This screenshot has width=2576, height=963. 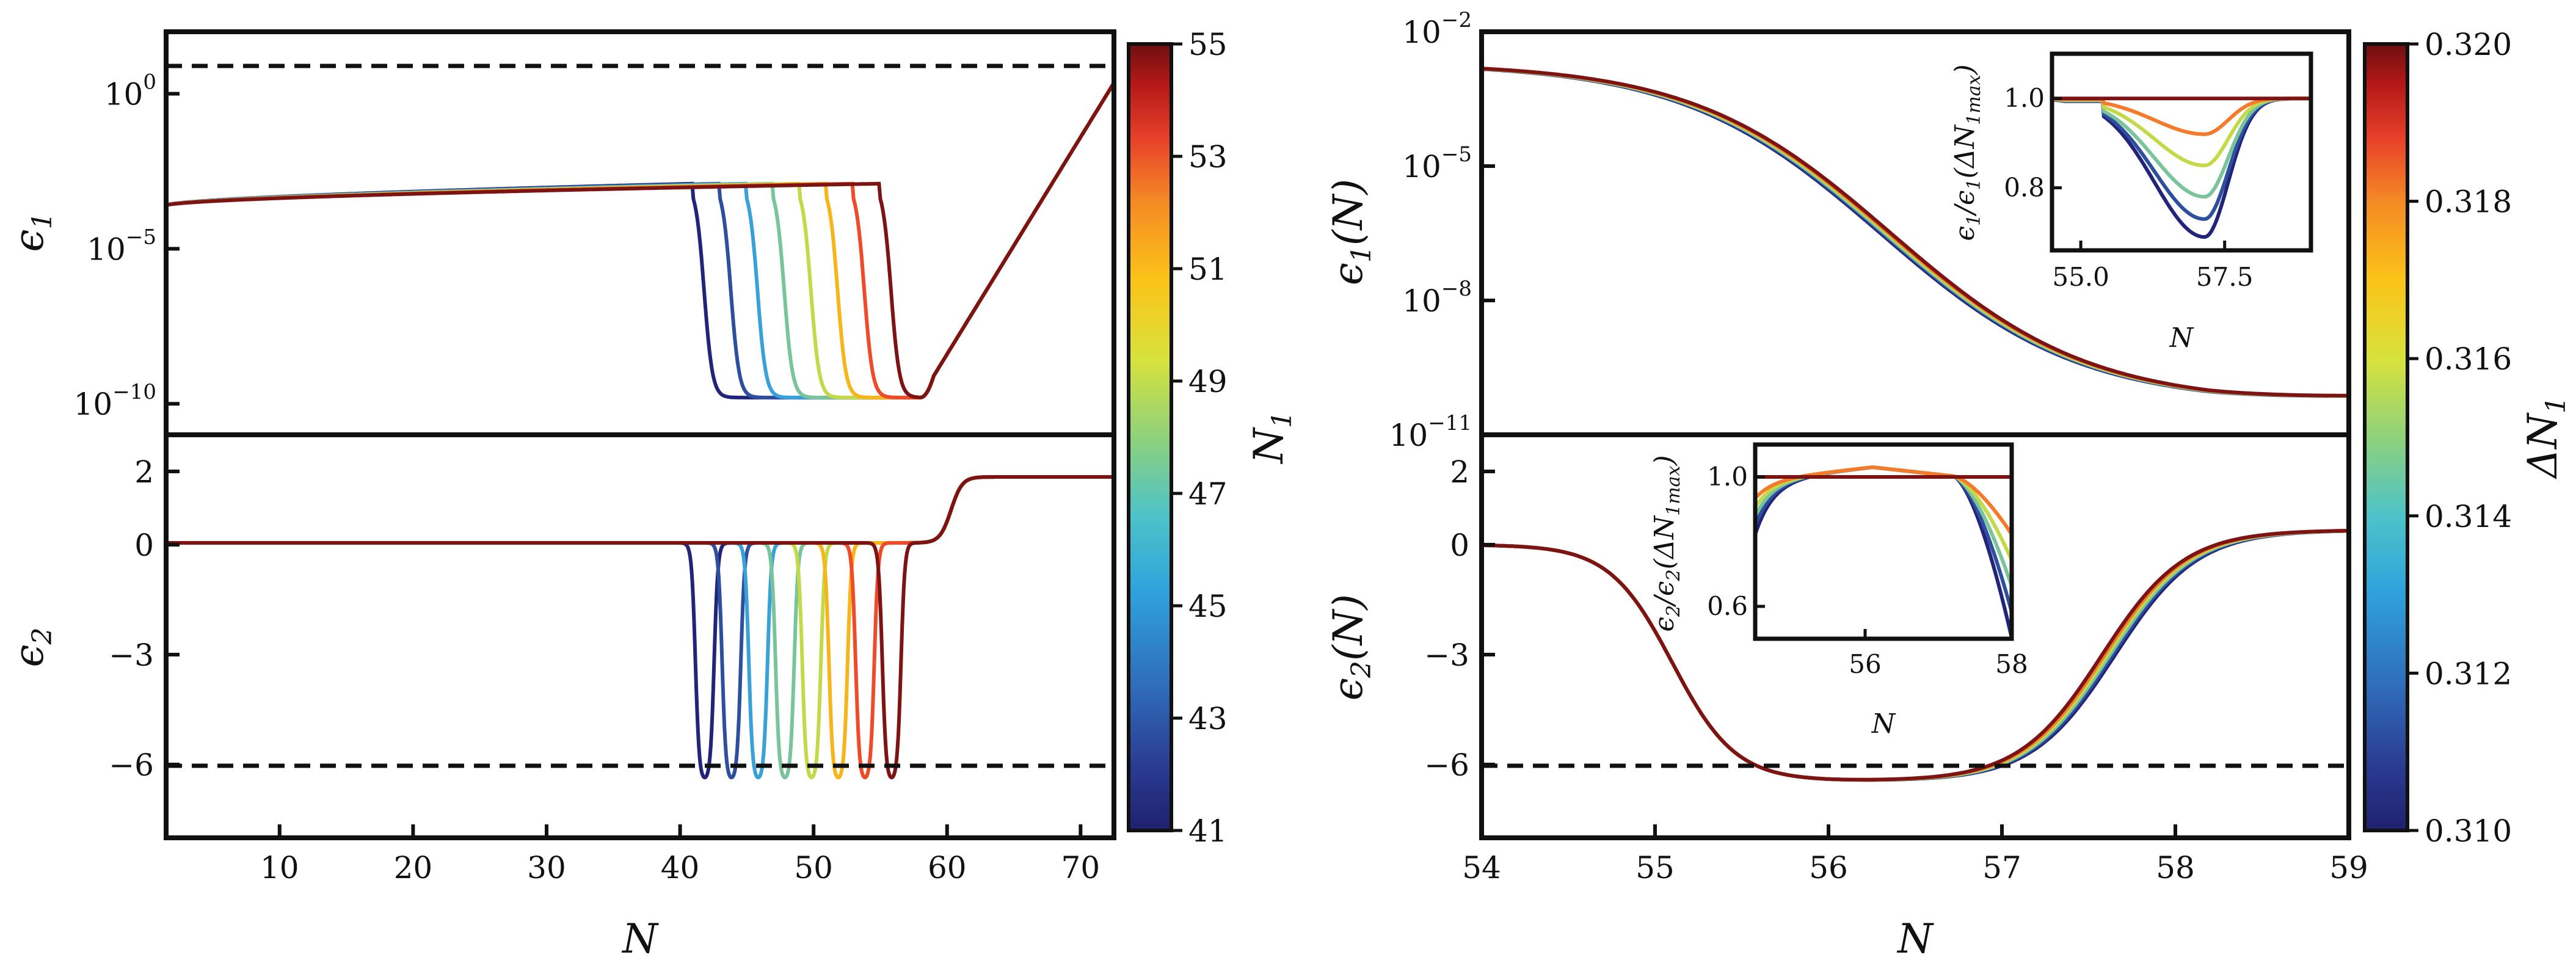 I want to click on right-bottom-xtick-label: 59, so click(x=2349, y=867).